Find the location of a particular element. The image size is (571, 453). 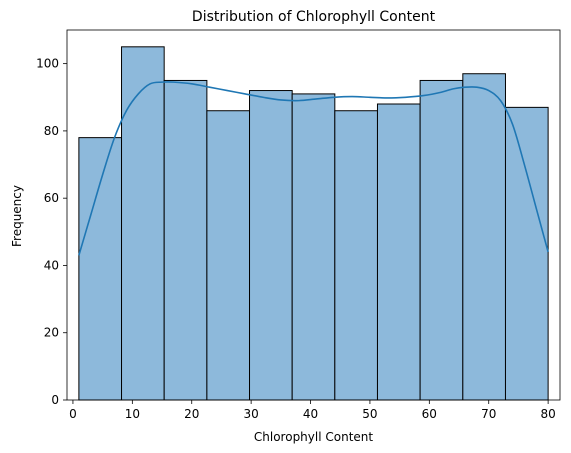

y-tick-label: 20 is located at coordinates (51, 333).